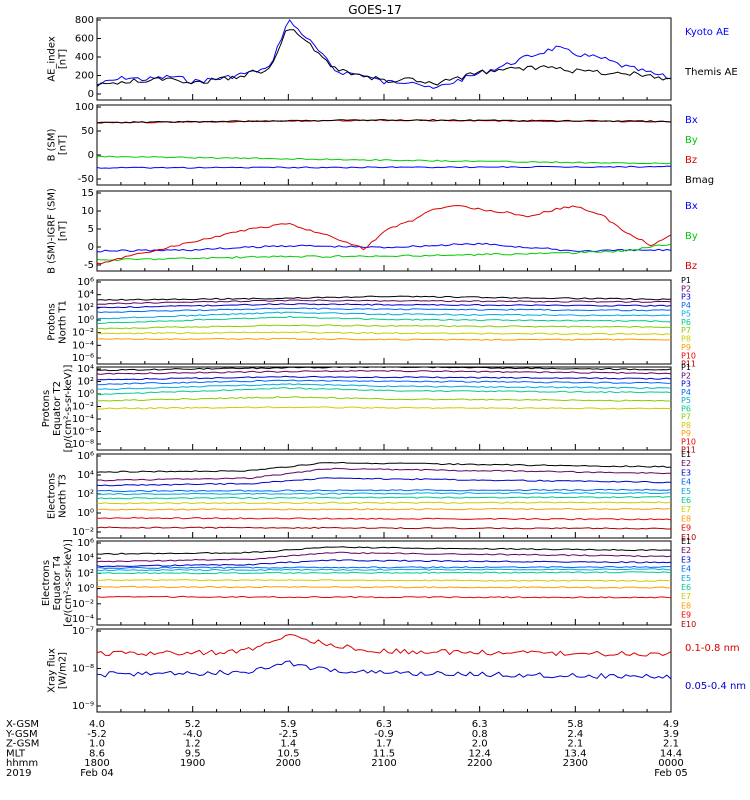 This screenshot has width=750, height=800. What do you see at coordinates (21, 734) in the screenshot?
I see `footer-row-label: Y-GSM` at bounding box center [21, 734].